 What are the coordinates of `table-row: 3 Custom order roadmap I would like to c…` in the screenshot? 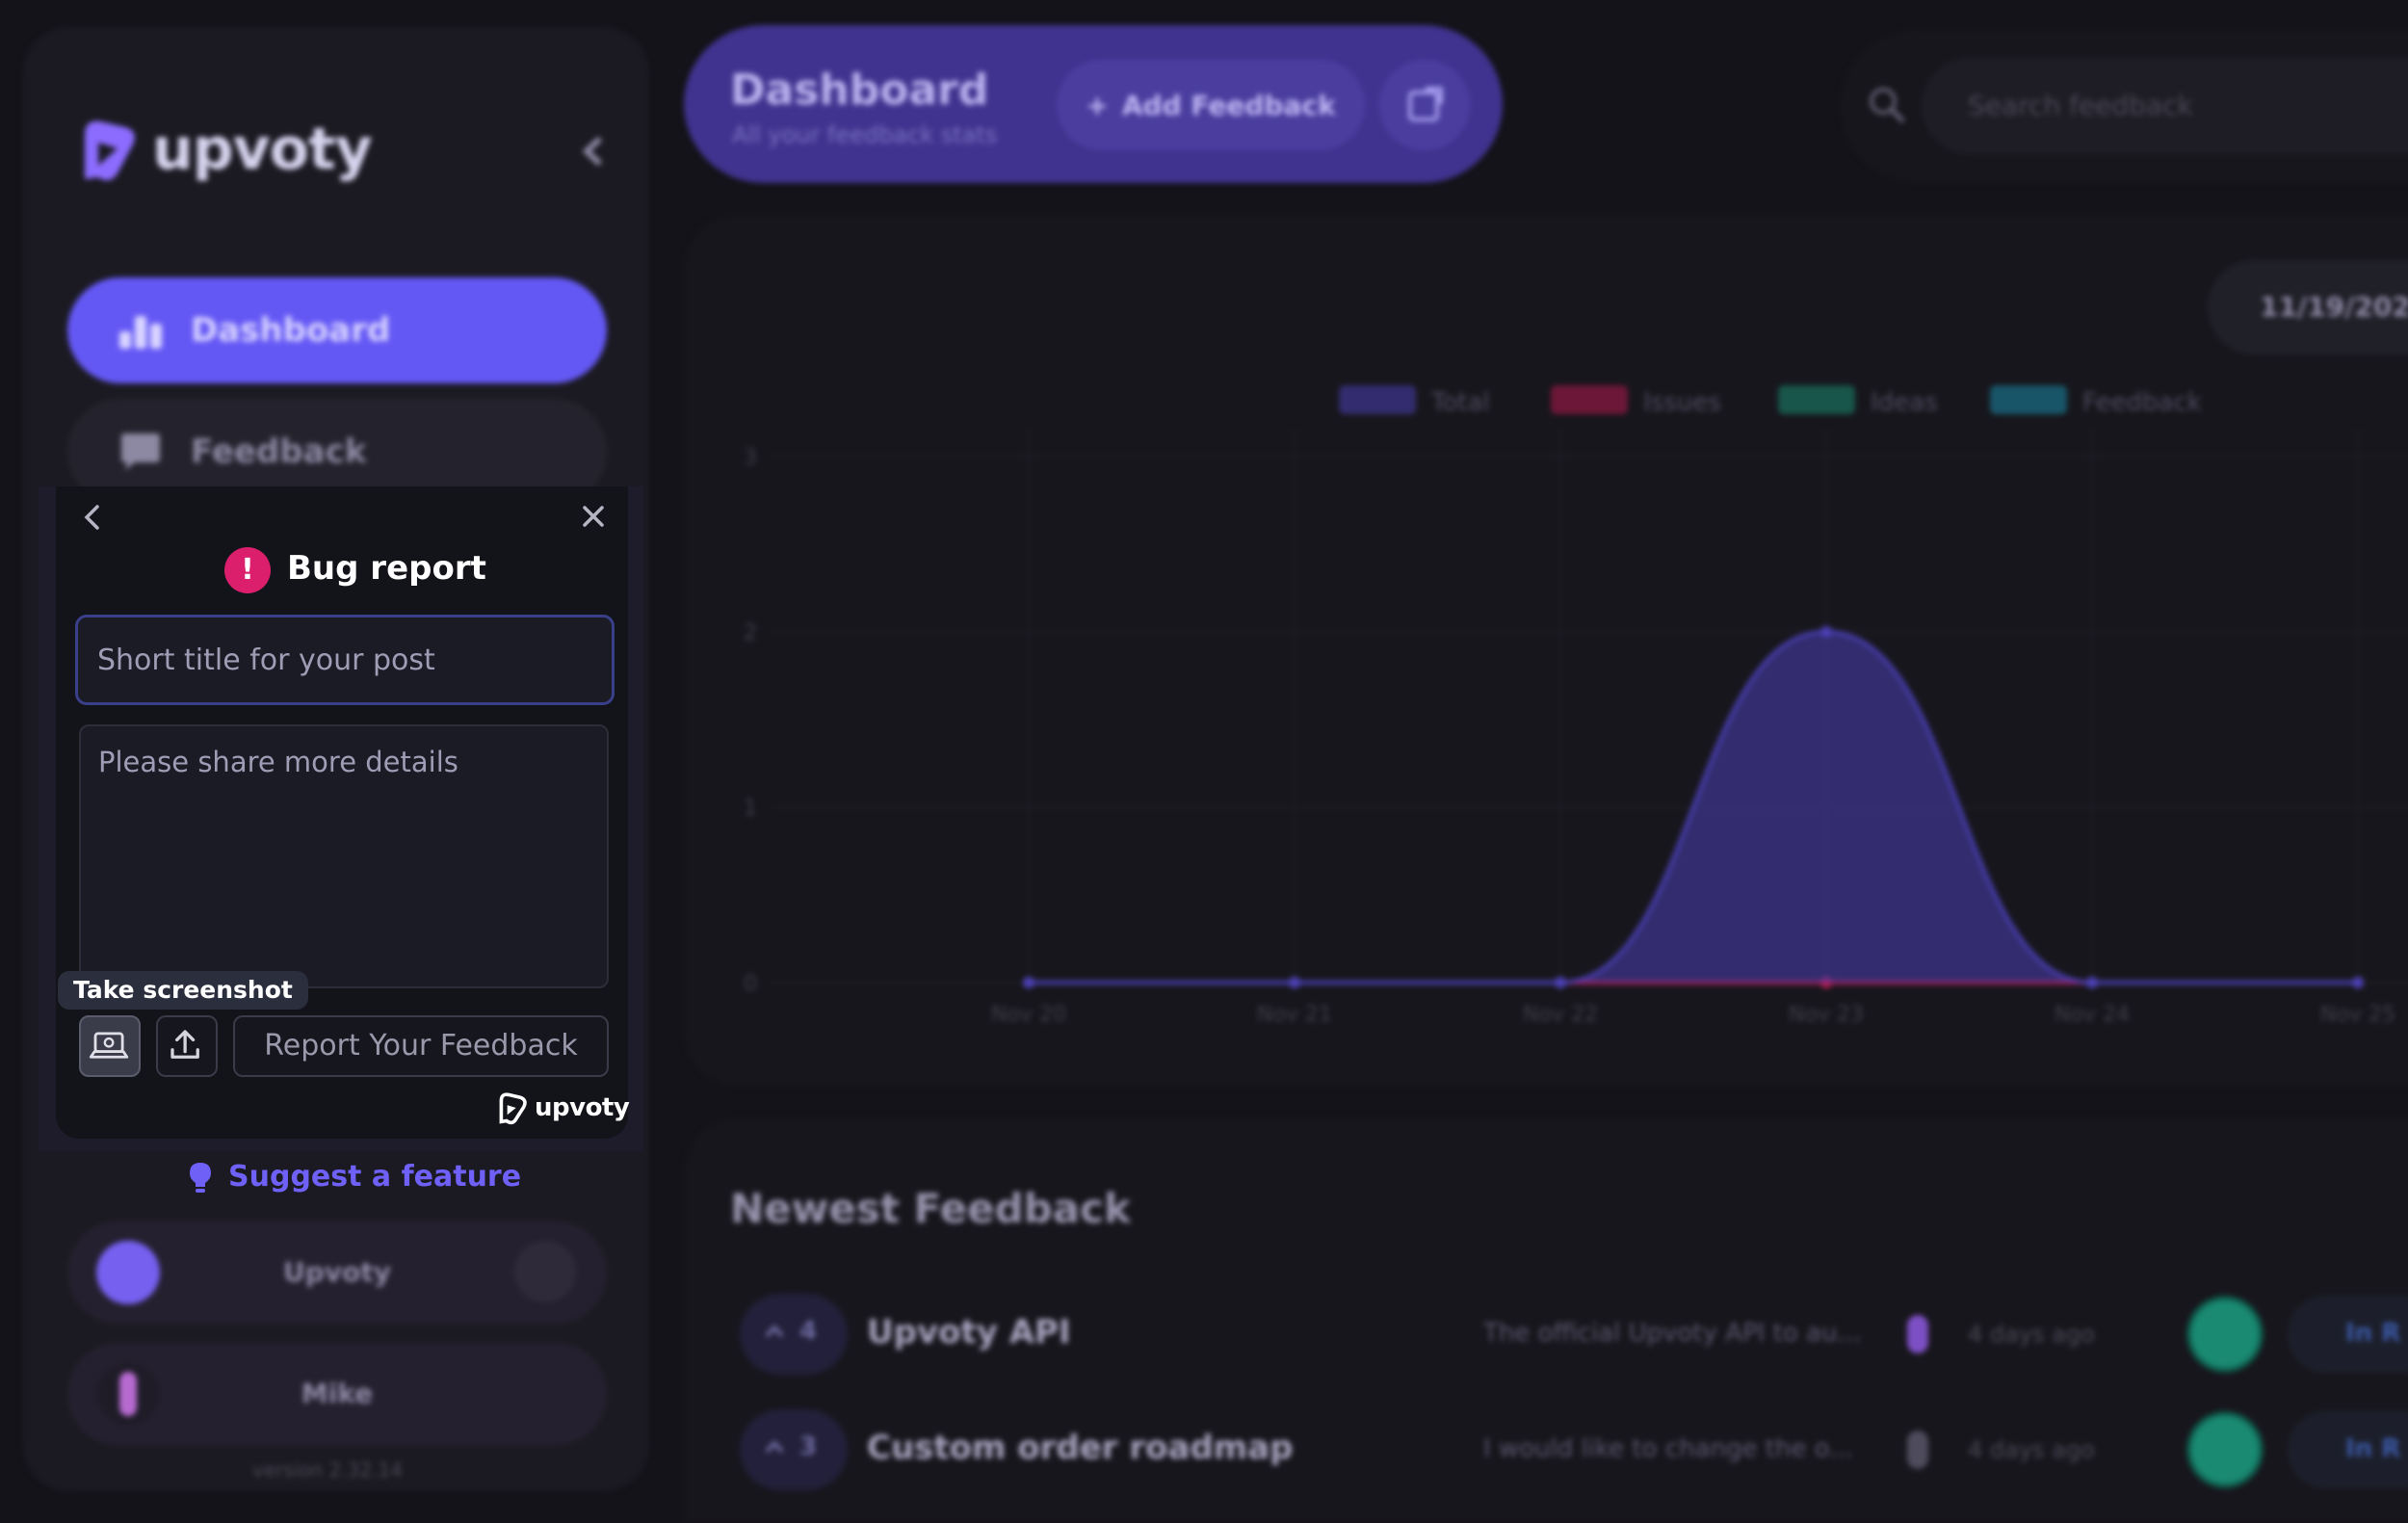 It's located at (1570, 1450).